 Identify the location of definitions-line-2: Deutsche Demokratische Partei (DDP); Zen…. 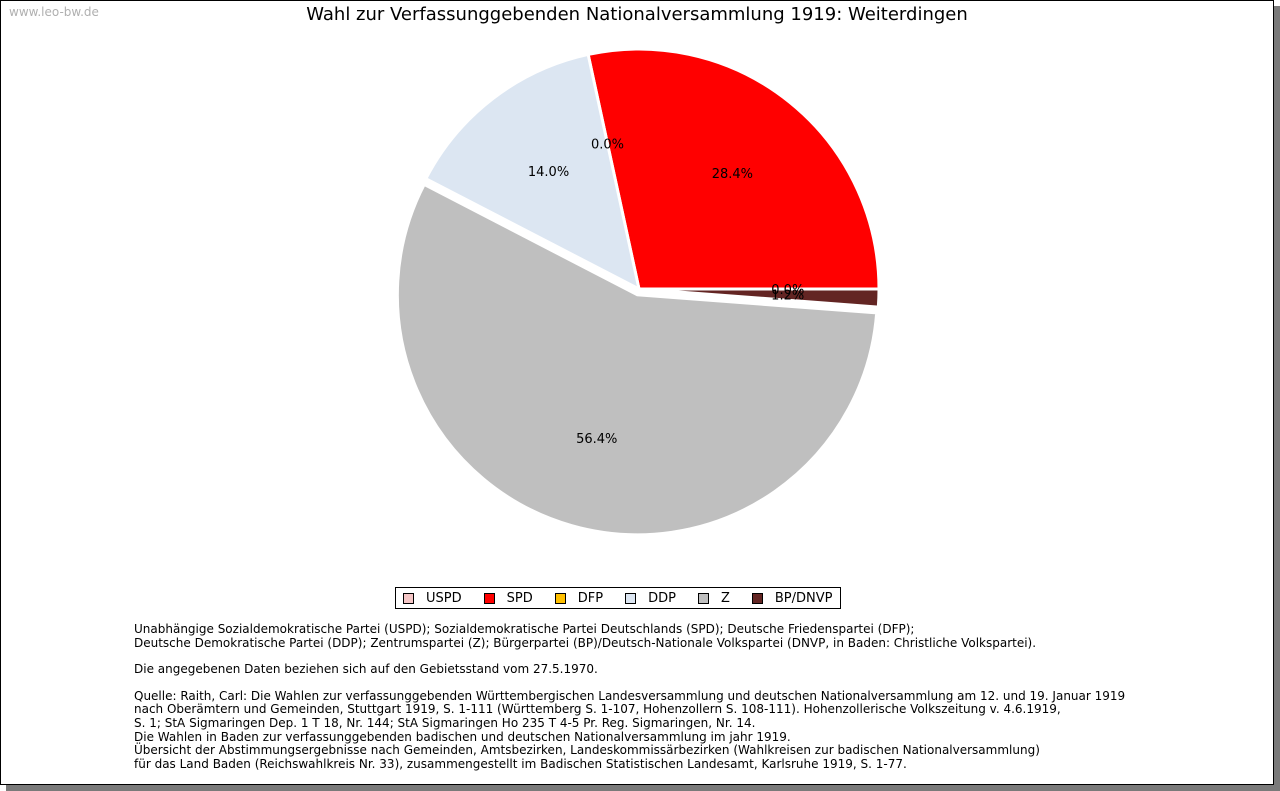
(585, 642).